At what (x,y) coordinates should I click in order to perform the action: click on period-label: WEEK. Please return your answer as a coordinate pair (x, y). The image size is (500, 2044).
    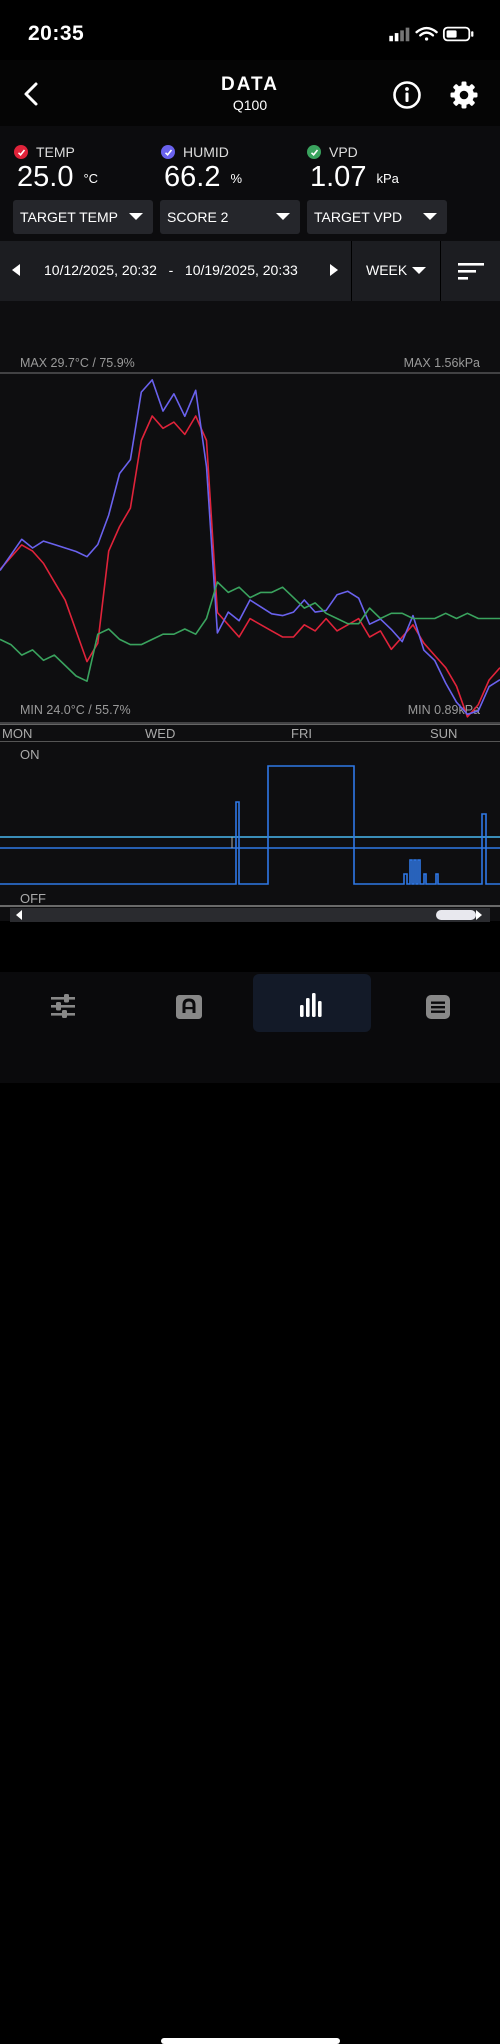
    Looking at the image, I should click on (387, 270).